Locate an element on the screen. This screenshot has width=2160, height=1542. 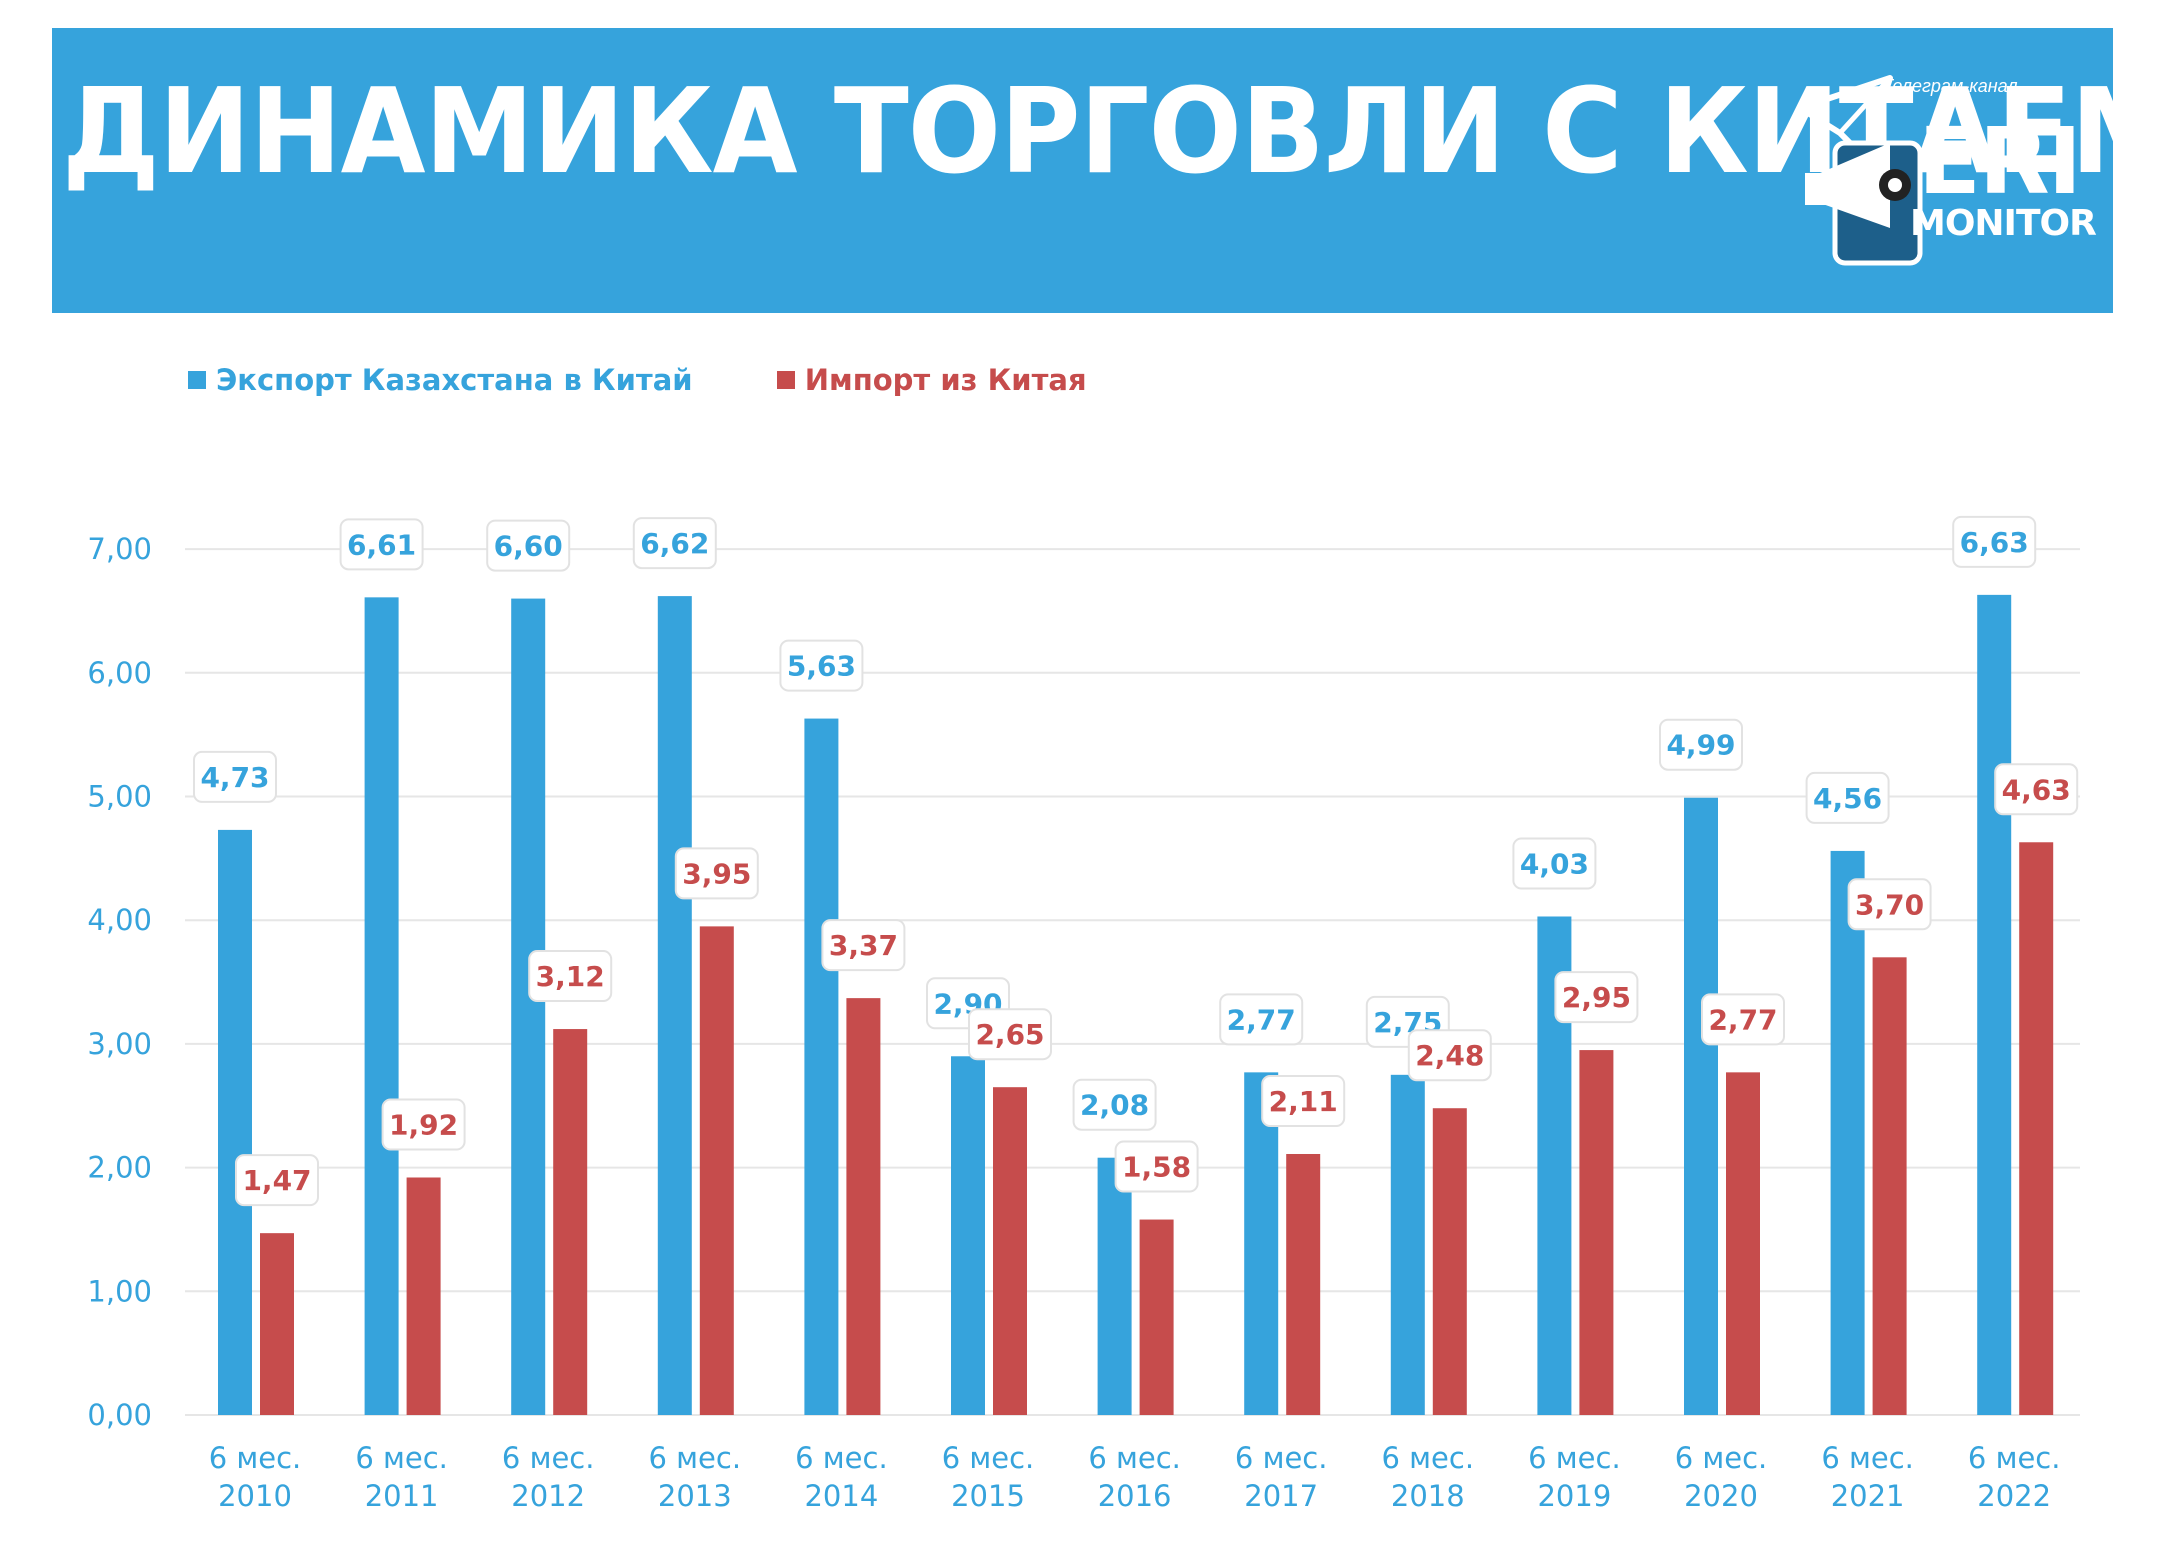
legend-label-import: Импорт из Китая is located at coordinates (945, 380).